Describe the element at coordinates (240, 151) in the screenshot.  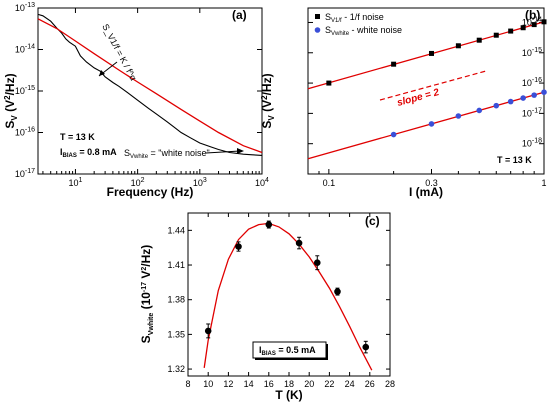
I see `panel-a-white-arrowhead` at that location.